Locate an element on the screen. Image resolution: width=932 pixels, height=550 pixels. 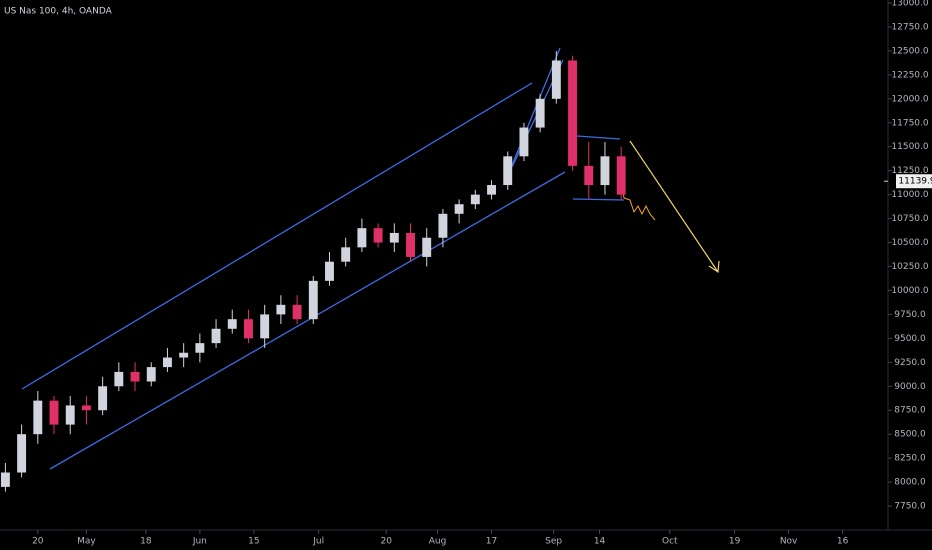
x-tick-label: Nov is located at coordinates (789, 542).